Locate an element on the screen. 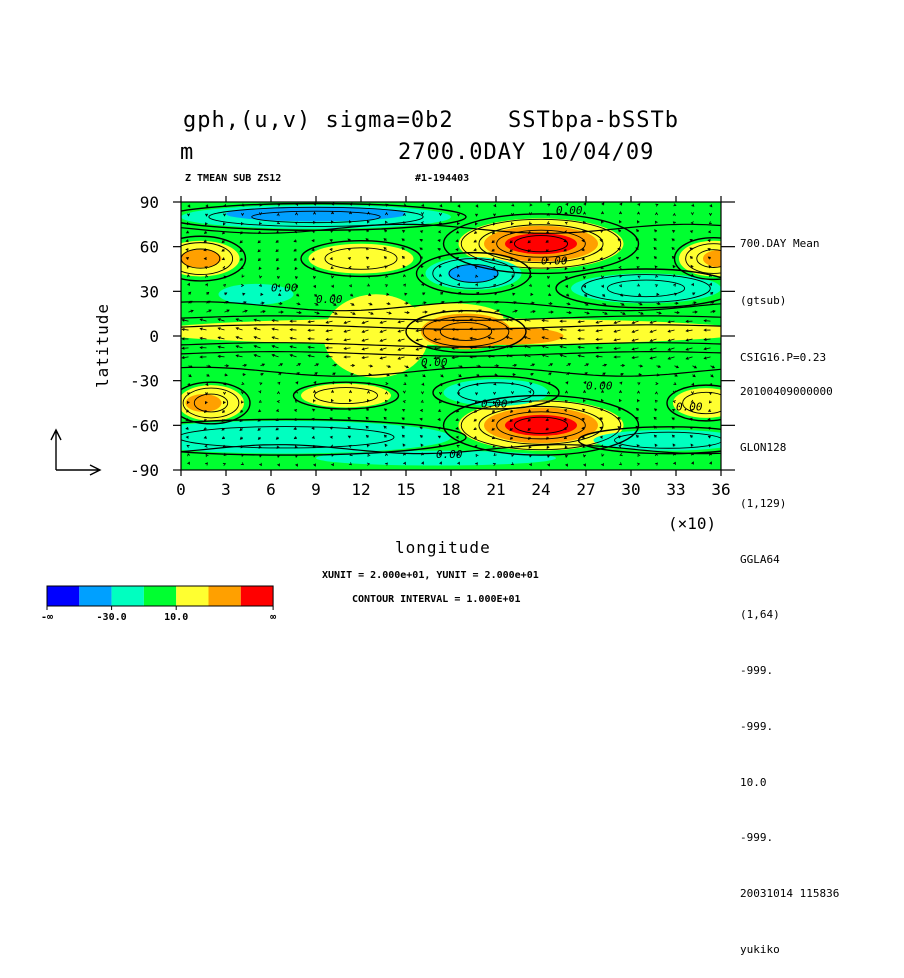 The height and width of the screenshot is (978, 904). y-tick-label: -60 is located at coordinates (144, 425).